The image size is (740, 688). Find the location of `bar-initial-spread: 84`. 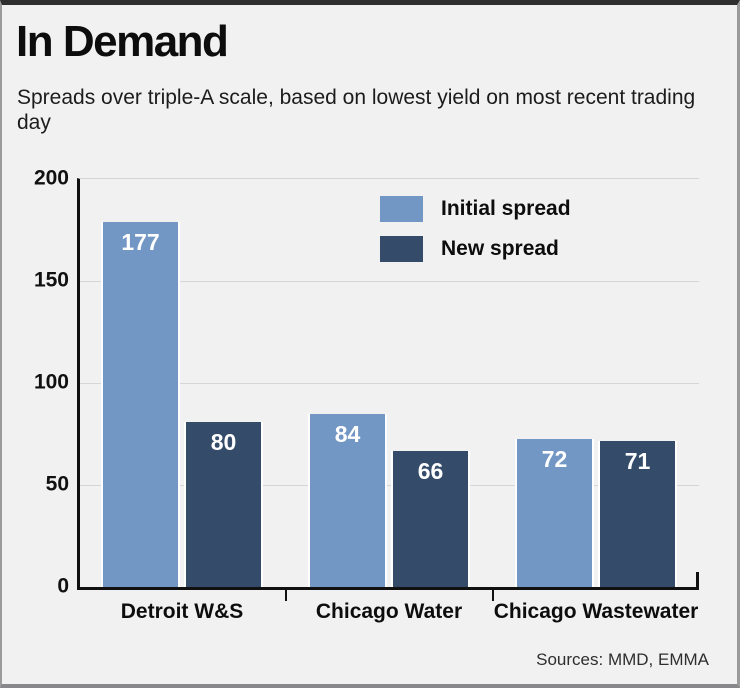

bar-initial-spread: 84 is located at coordinates (347, 500).